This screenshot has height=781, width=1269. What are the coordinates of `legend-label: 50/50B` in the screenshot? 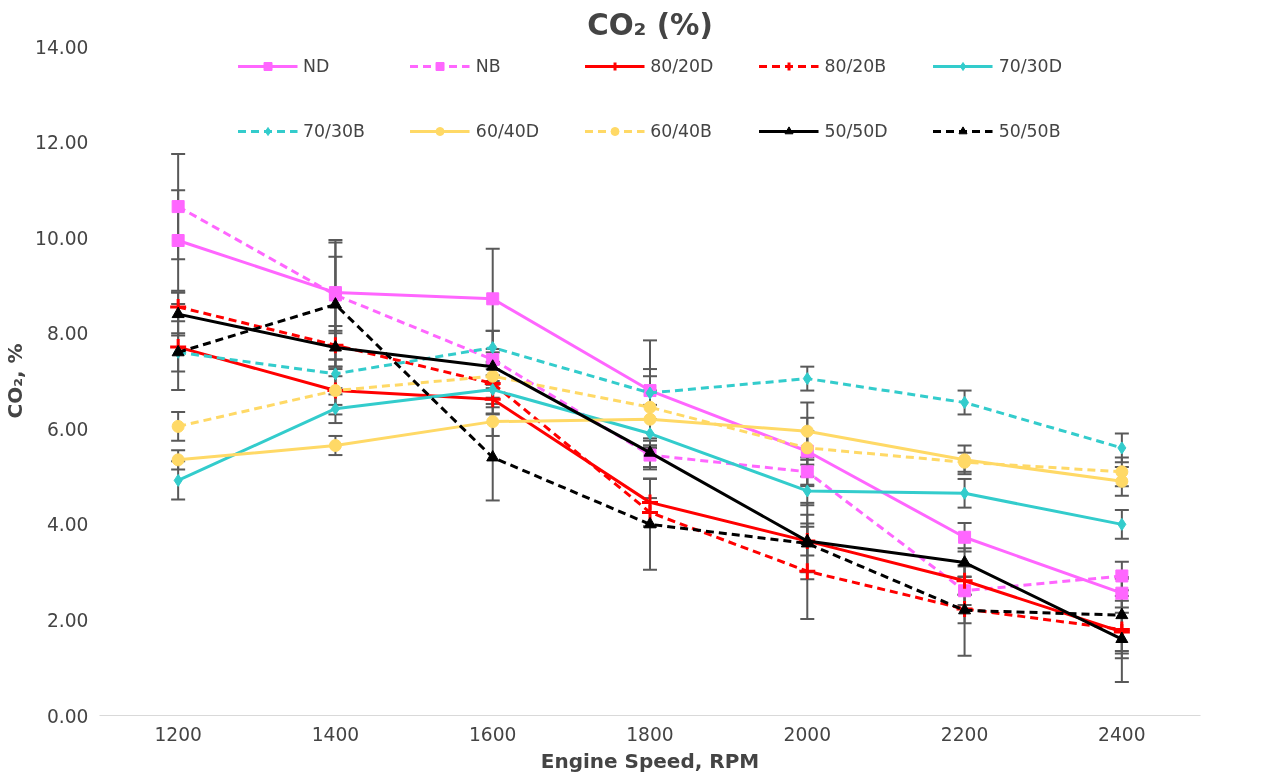 It's located at (1029, 131).